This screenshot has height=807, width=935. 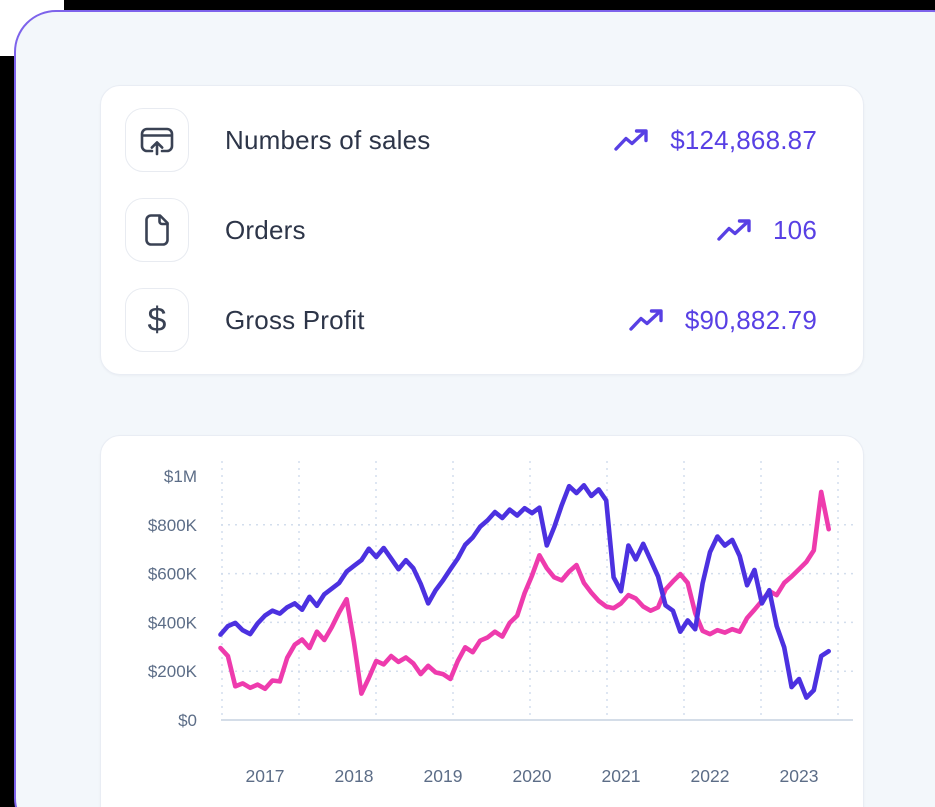 I want to click on stat-label: Orders, so click(x=265, y=229).